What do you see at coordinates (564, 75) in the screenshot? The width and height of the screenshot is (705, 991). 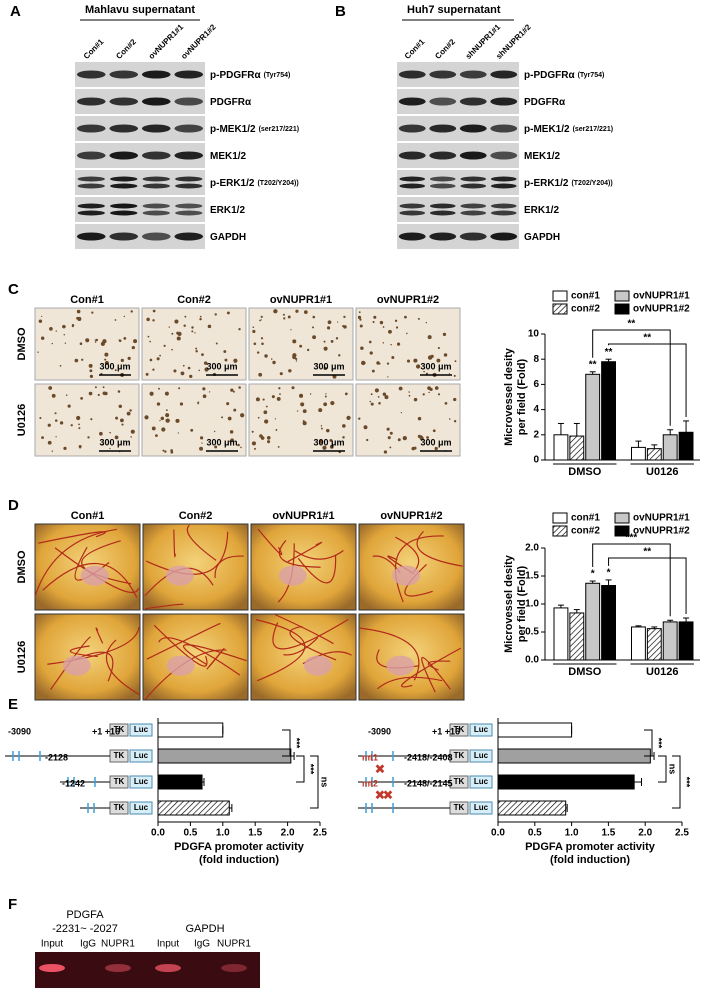 I see `row-label: p-PDGFRα (Tyr754)` at bounding box center [564, 75].